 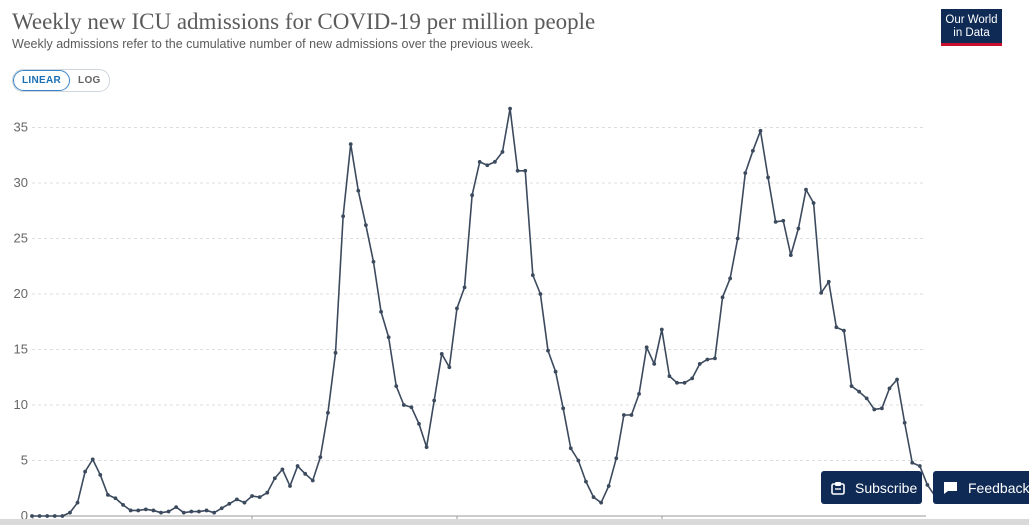 I want to click on bottom-scrollbar, so click(x=514, y=522).